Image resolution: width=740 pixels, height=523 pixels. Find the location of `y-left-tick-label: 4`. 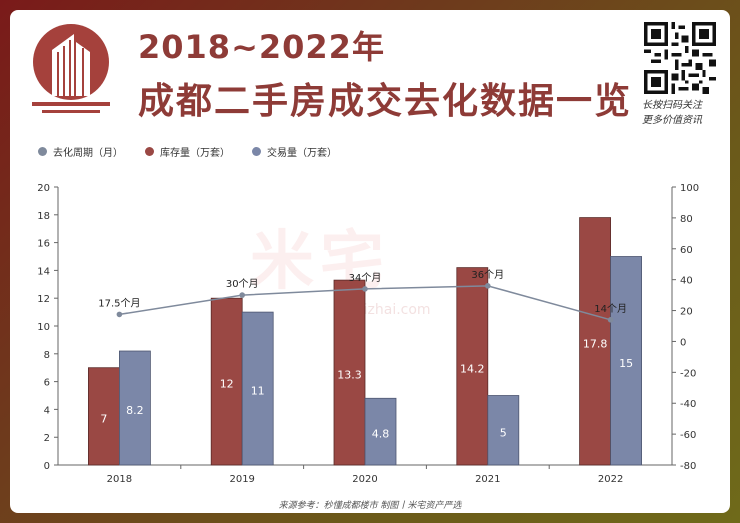

y-left-tick-label: 4 is located at coordinates (47, 410).